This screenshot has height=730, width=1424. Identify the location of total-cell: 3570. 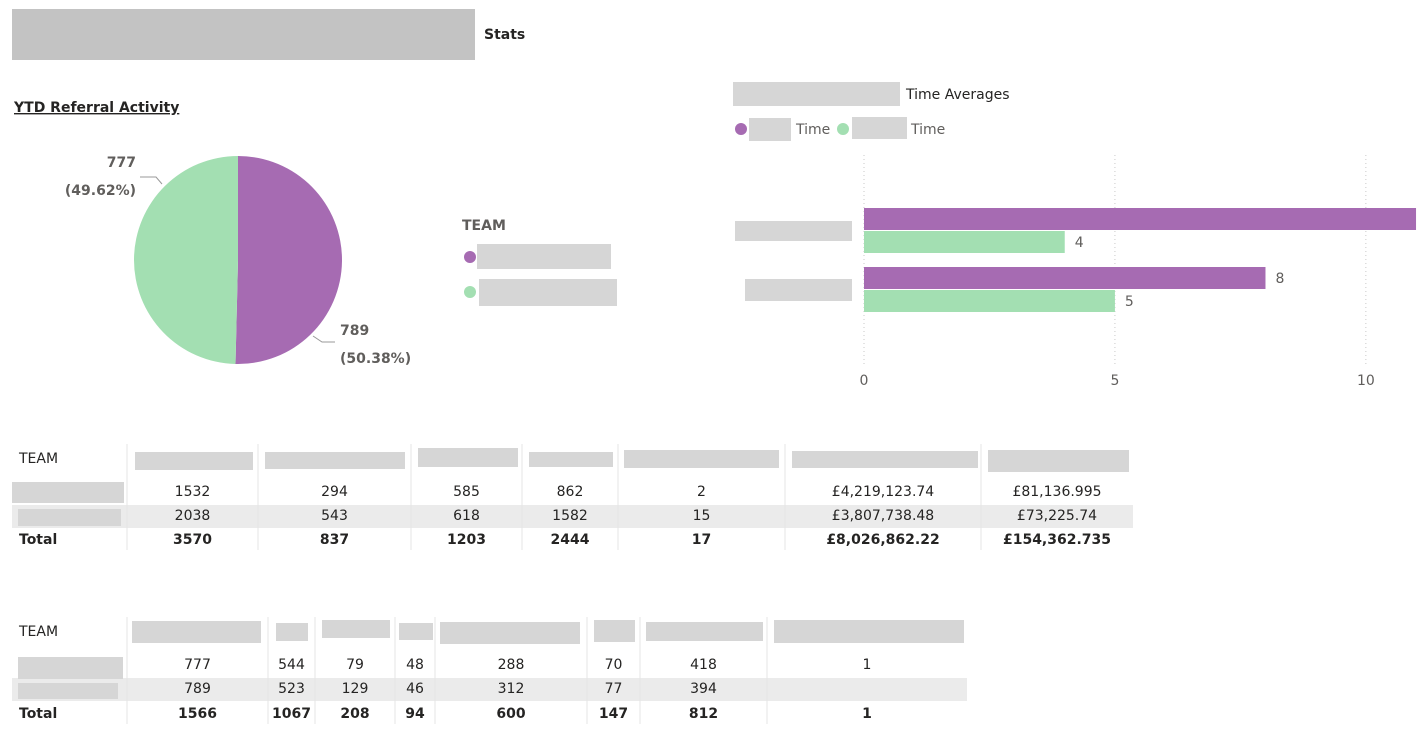
(192, 540).